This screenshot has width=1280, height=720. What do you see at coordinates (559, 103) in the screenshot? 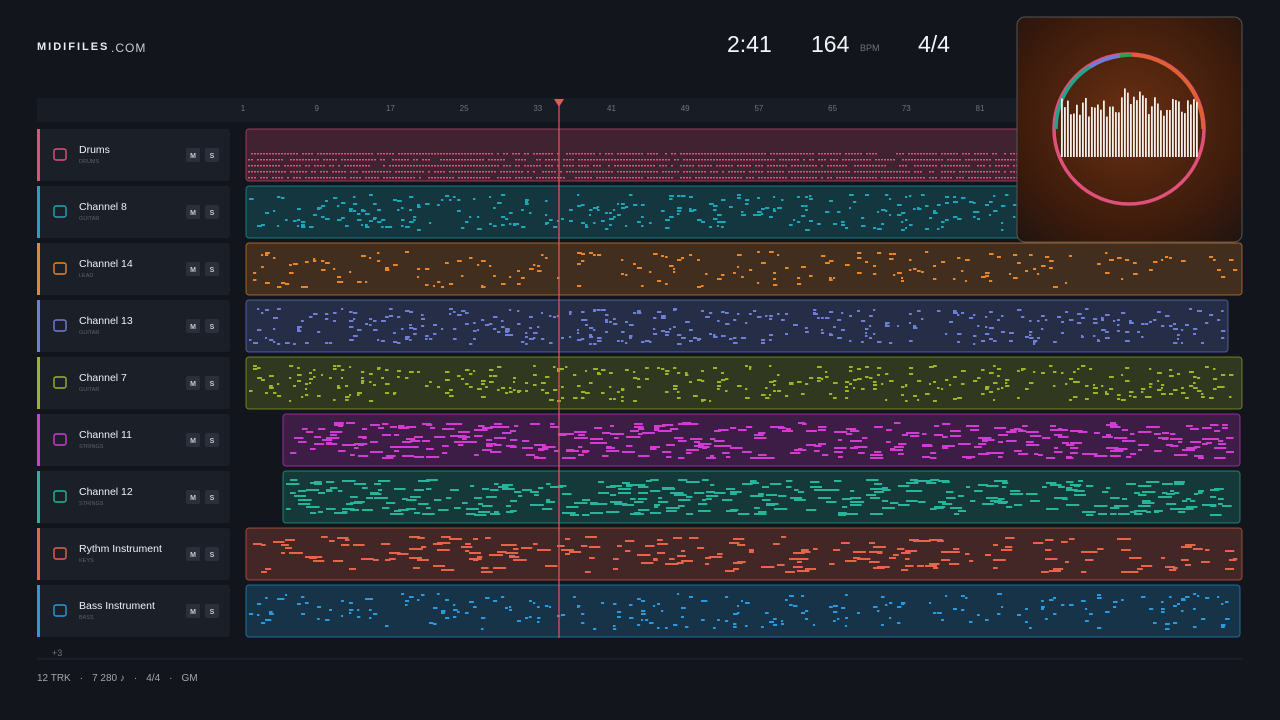
I see `playhead-handle` at bounding box center [559, 103].